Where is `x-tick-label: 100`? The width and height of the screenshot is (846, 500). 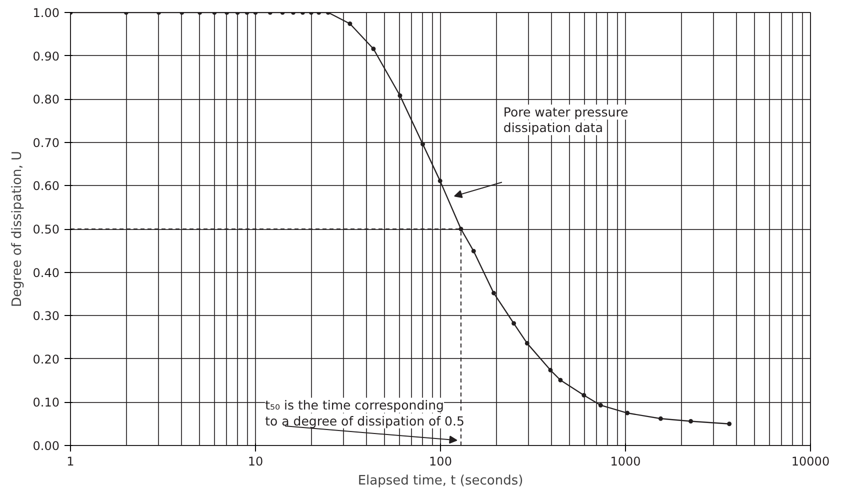
x-tick-label: 100 is located at coordinates (440, 461).